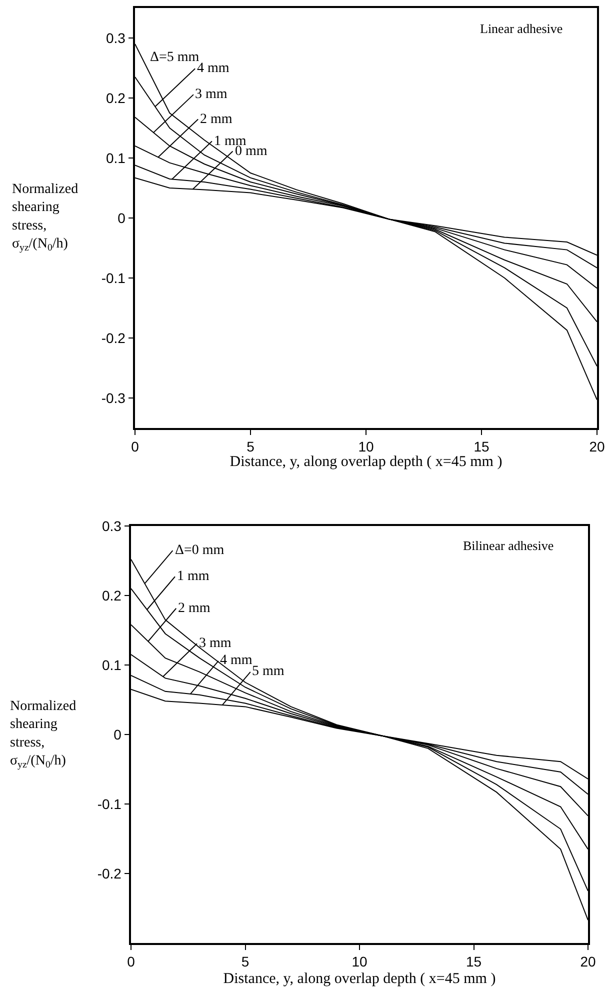  Describe the element at coordinates (268, 671) in the screenshot. I see `text: 5 mm` at that location.